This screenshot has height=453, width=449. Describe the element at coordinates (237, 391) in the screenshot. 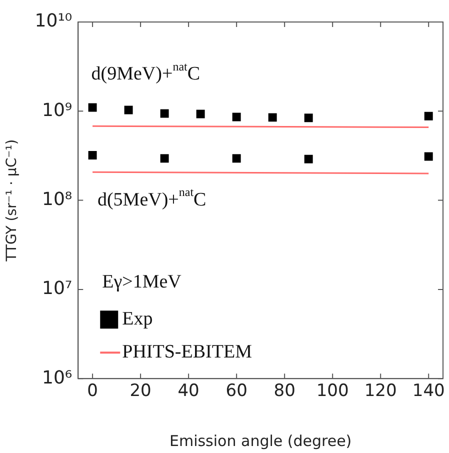

I see `x-tick-label: 60` at that location.